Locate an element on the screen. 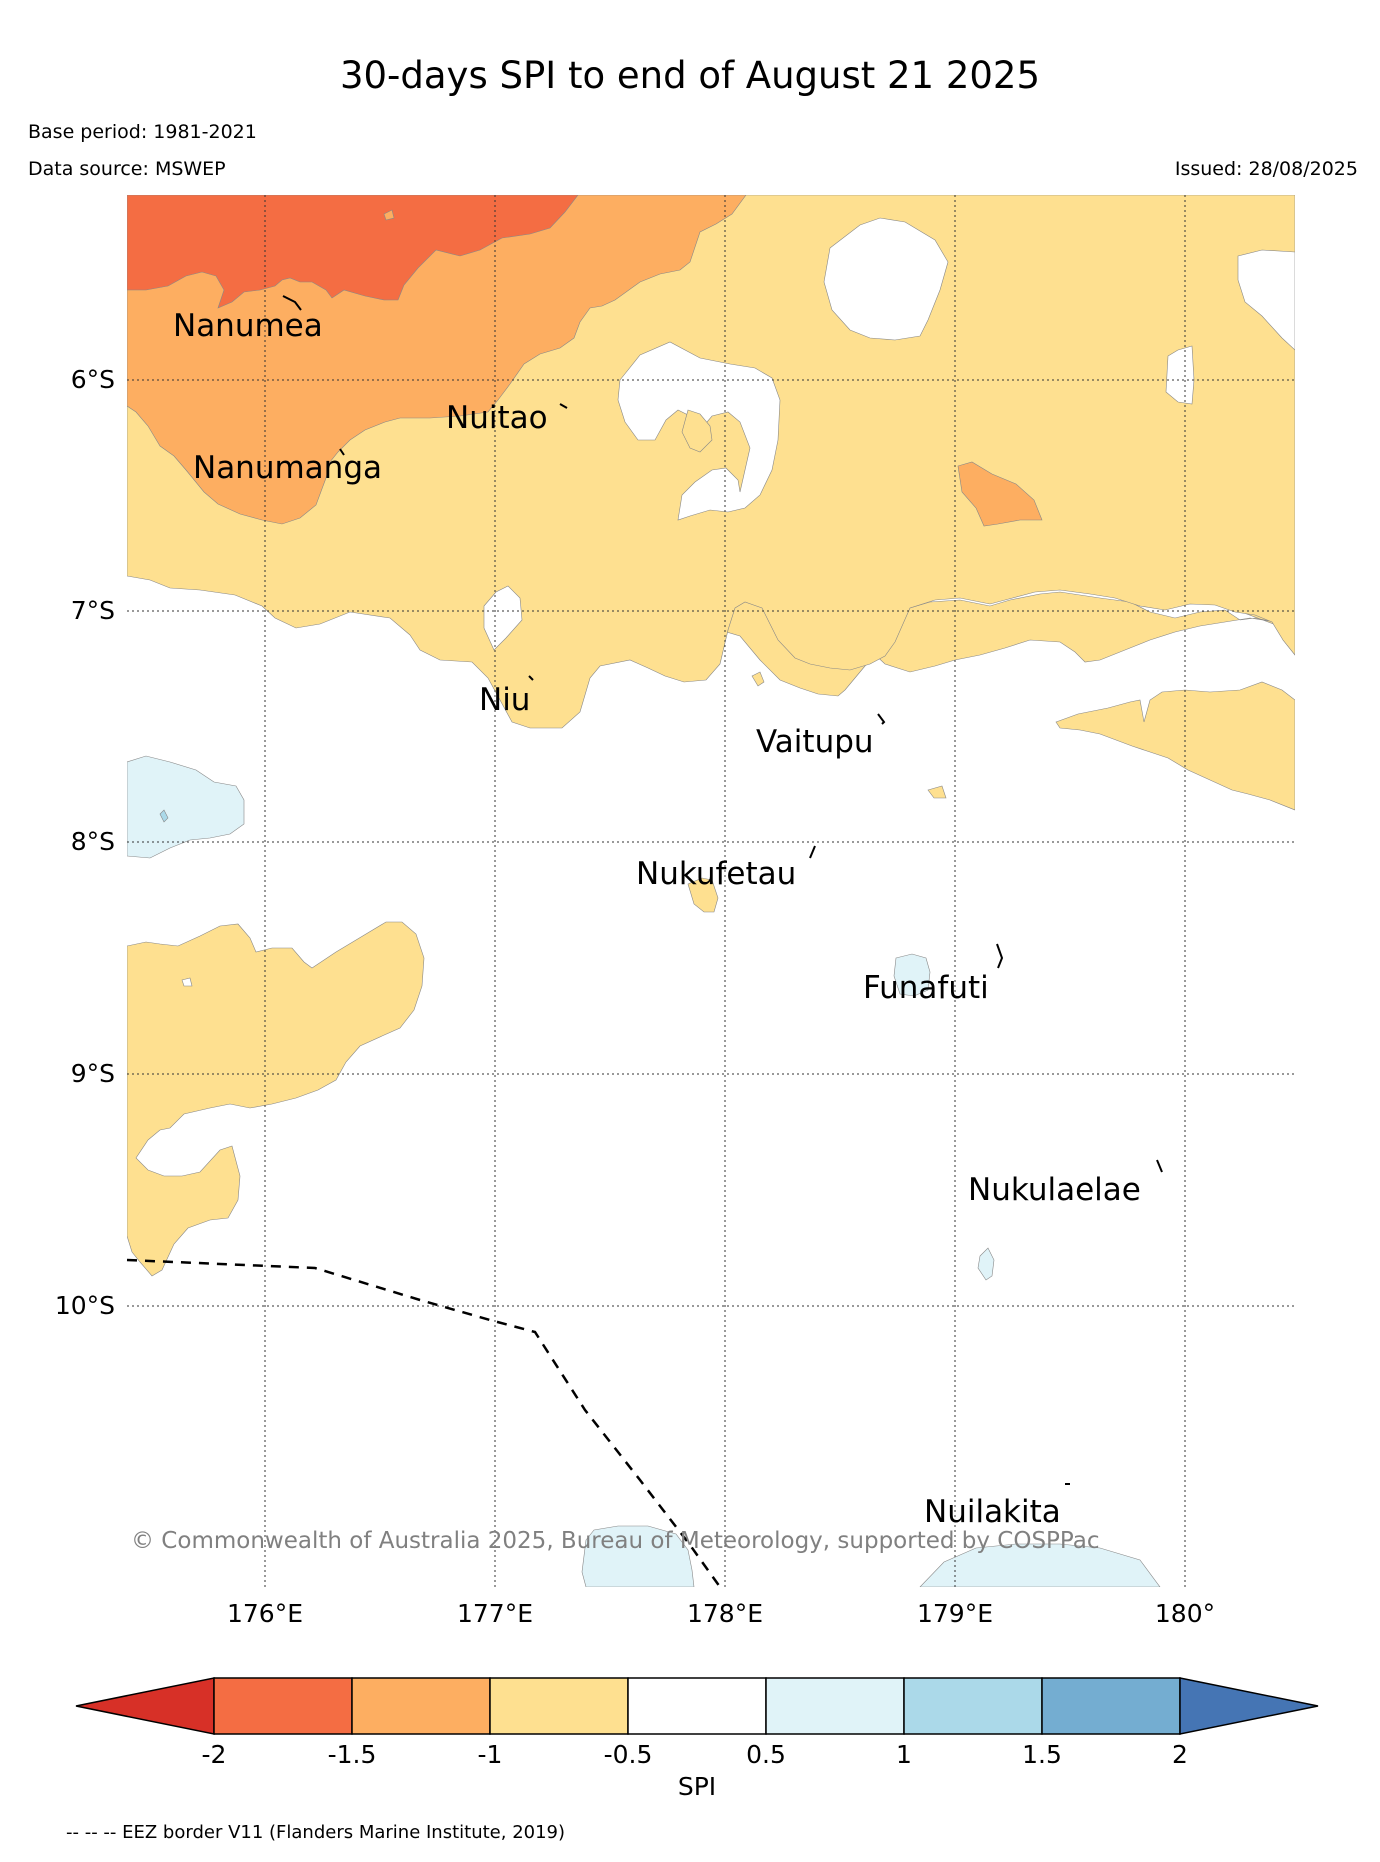 Image resolution: width=1380 pixels, height=1862 pixels. lon-label-176e: 176°E is located at coordinates (265, 1613).